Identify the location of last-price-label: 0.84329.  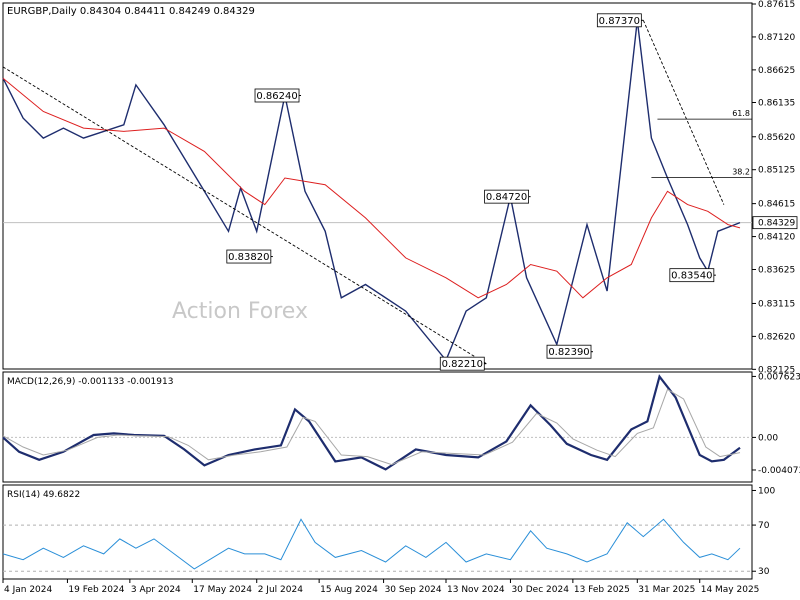
(776, 224).